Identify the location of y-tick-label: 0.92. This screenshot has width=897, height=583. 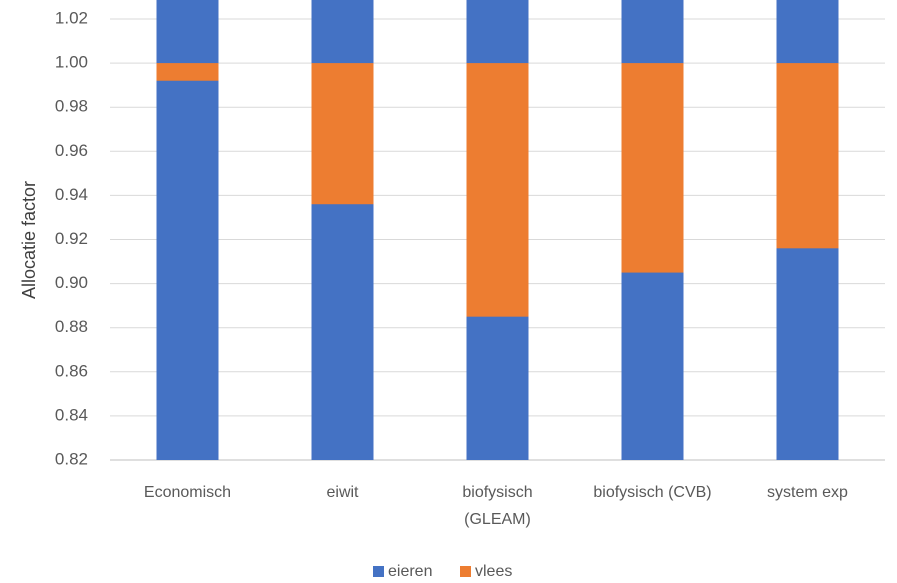
(71, 238).